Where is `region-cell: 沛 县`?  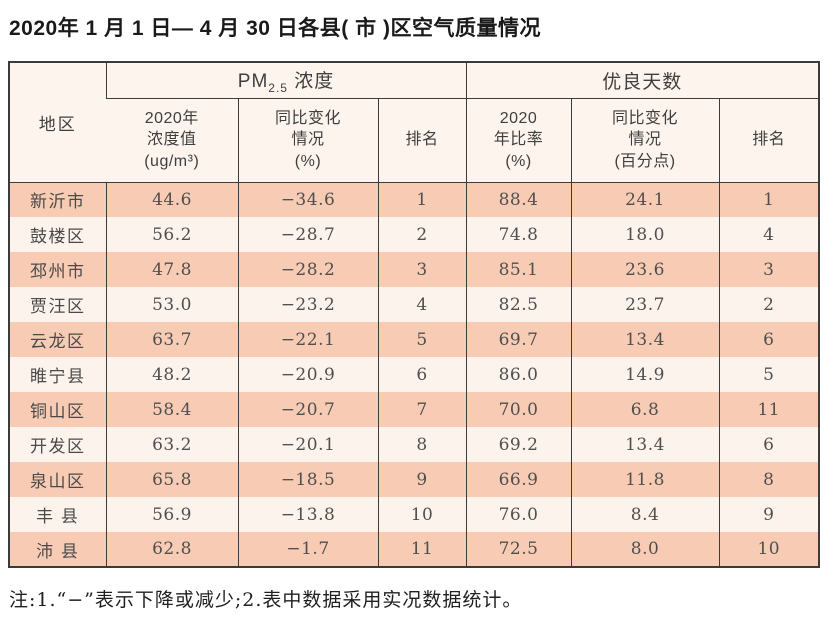 region-cell: 沛 县 is located at coordinates (57, 549).